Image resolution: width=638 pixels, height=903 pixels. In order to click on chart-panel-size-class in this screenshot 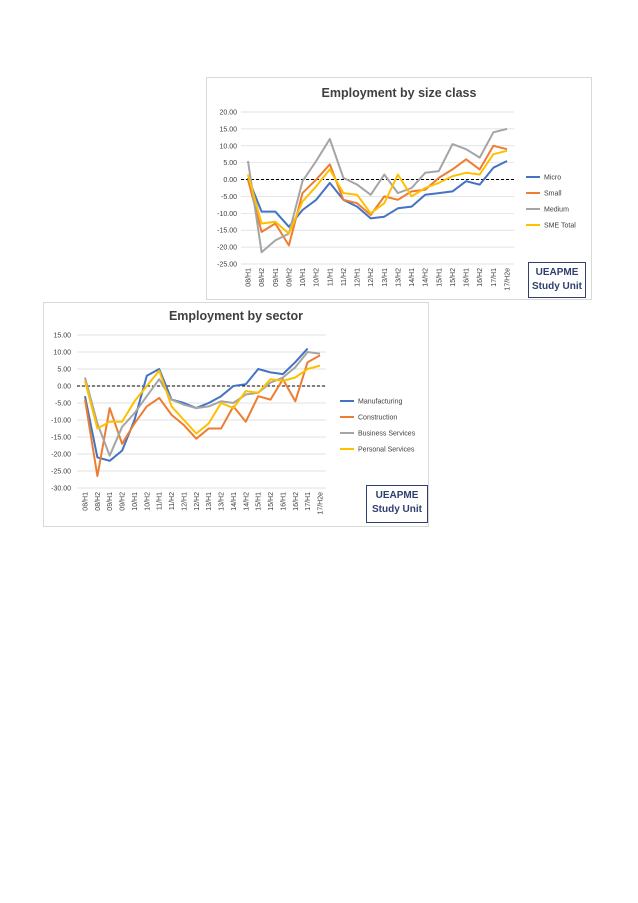, I will do `click(399, 188)`.